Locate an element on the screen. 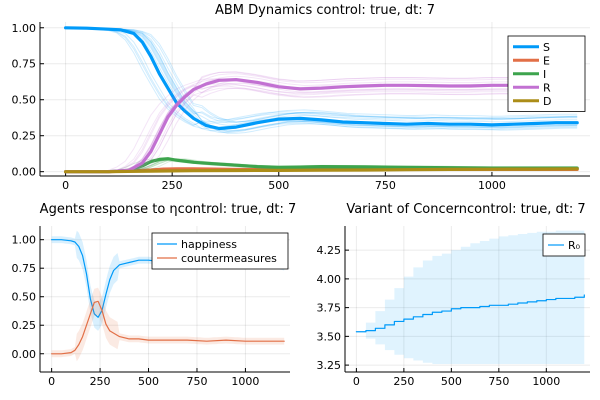 The height and width of the screenshot is (400, 600). series-line-R₀ is located at coordinates (470, 313).